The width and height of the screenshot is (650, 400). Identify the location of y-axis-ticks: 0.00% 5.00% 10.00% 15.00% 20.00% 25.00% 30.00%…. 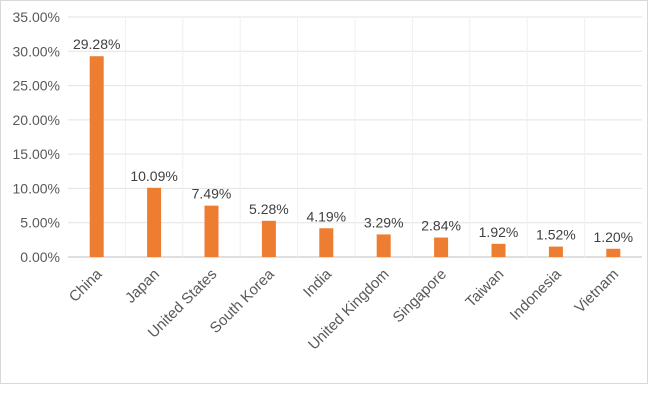
(36, 137).